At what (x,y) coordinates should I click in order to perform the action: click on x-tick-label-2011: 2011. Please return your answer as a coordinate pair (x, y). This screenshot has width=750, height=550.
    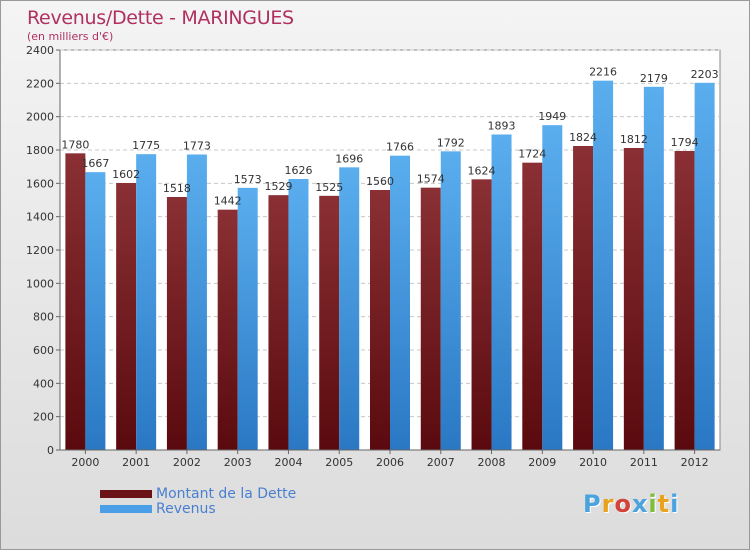
    Looking at the image, I should click on (644, 462).